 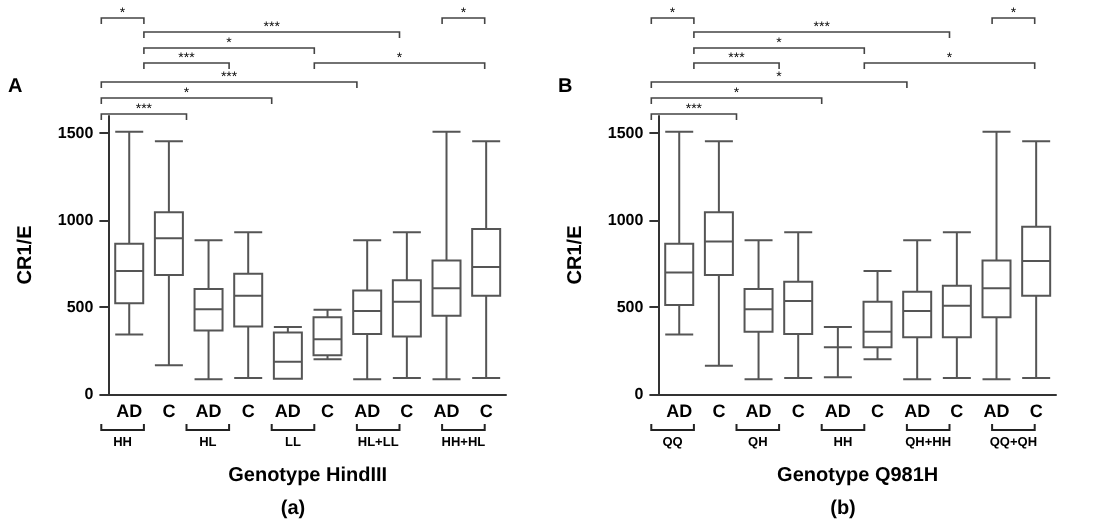 I want to click on text: A, so click(x=15, y=87).